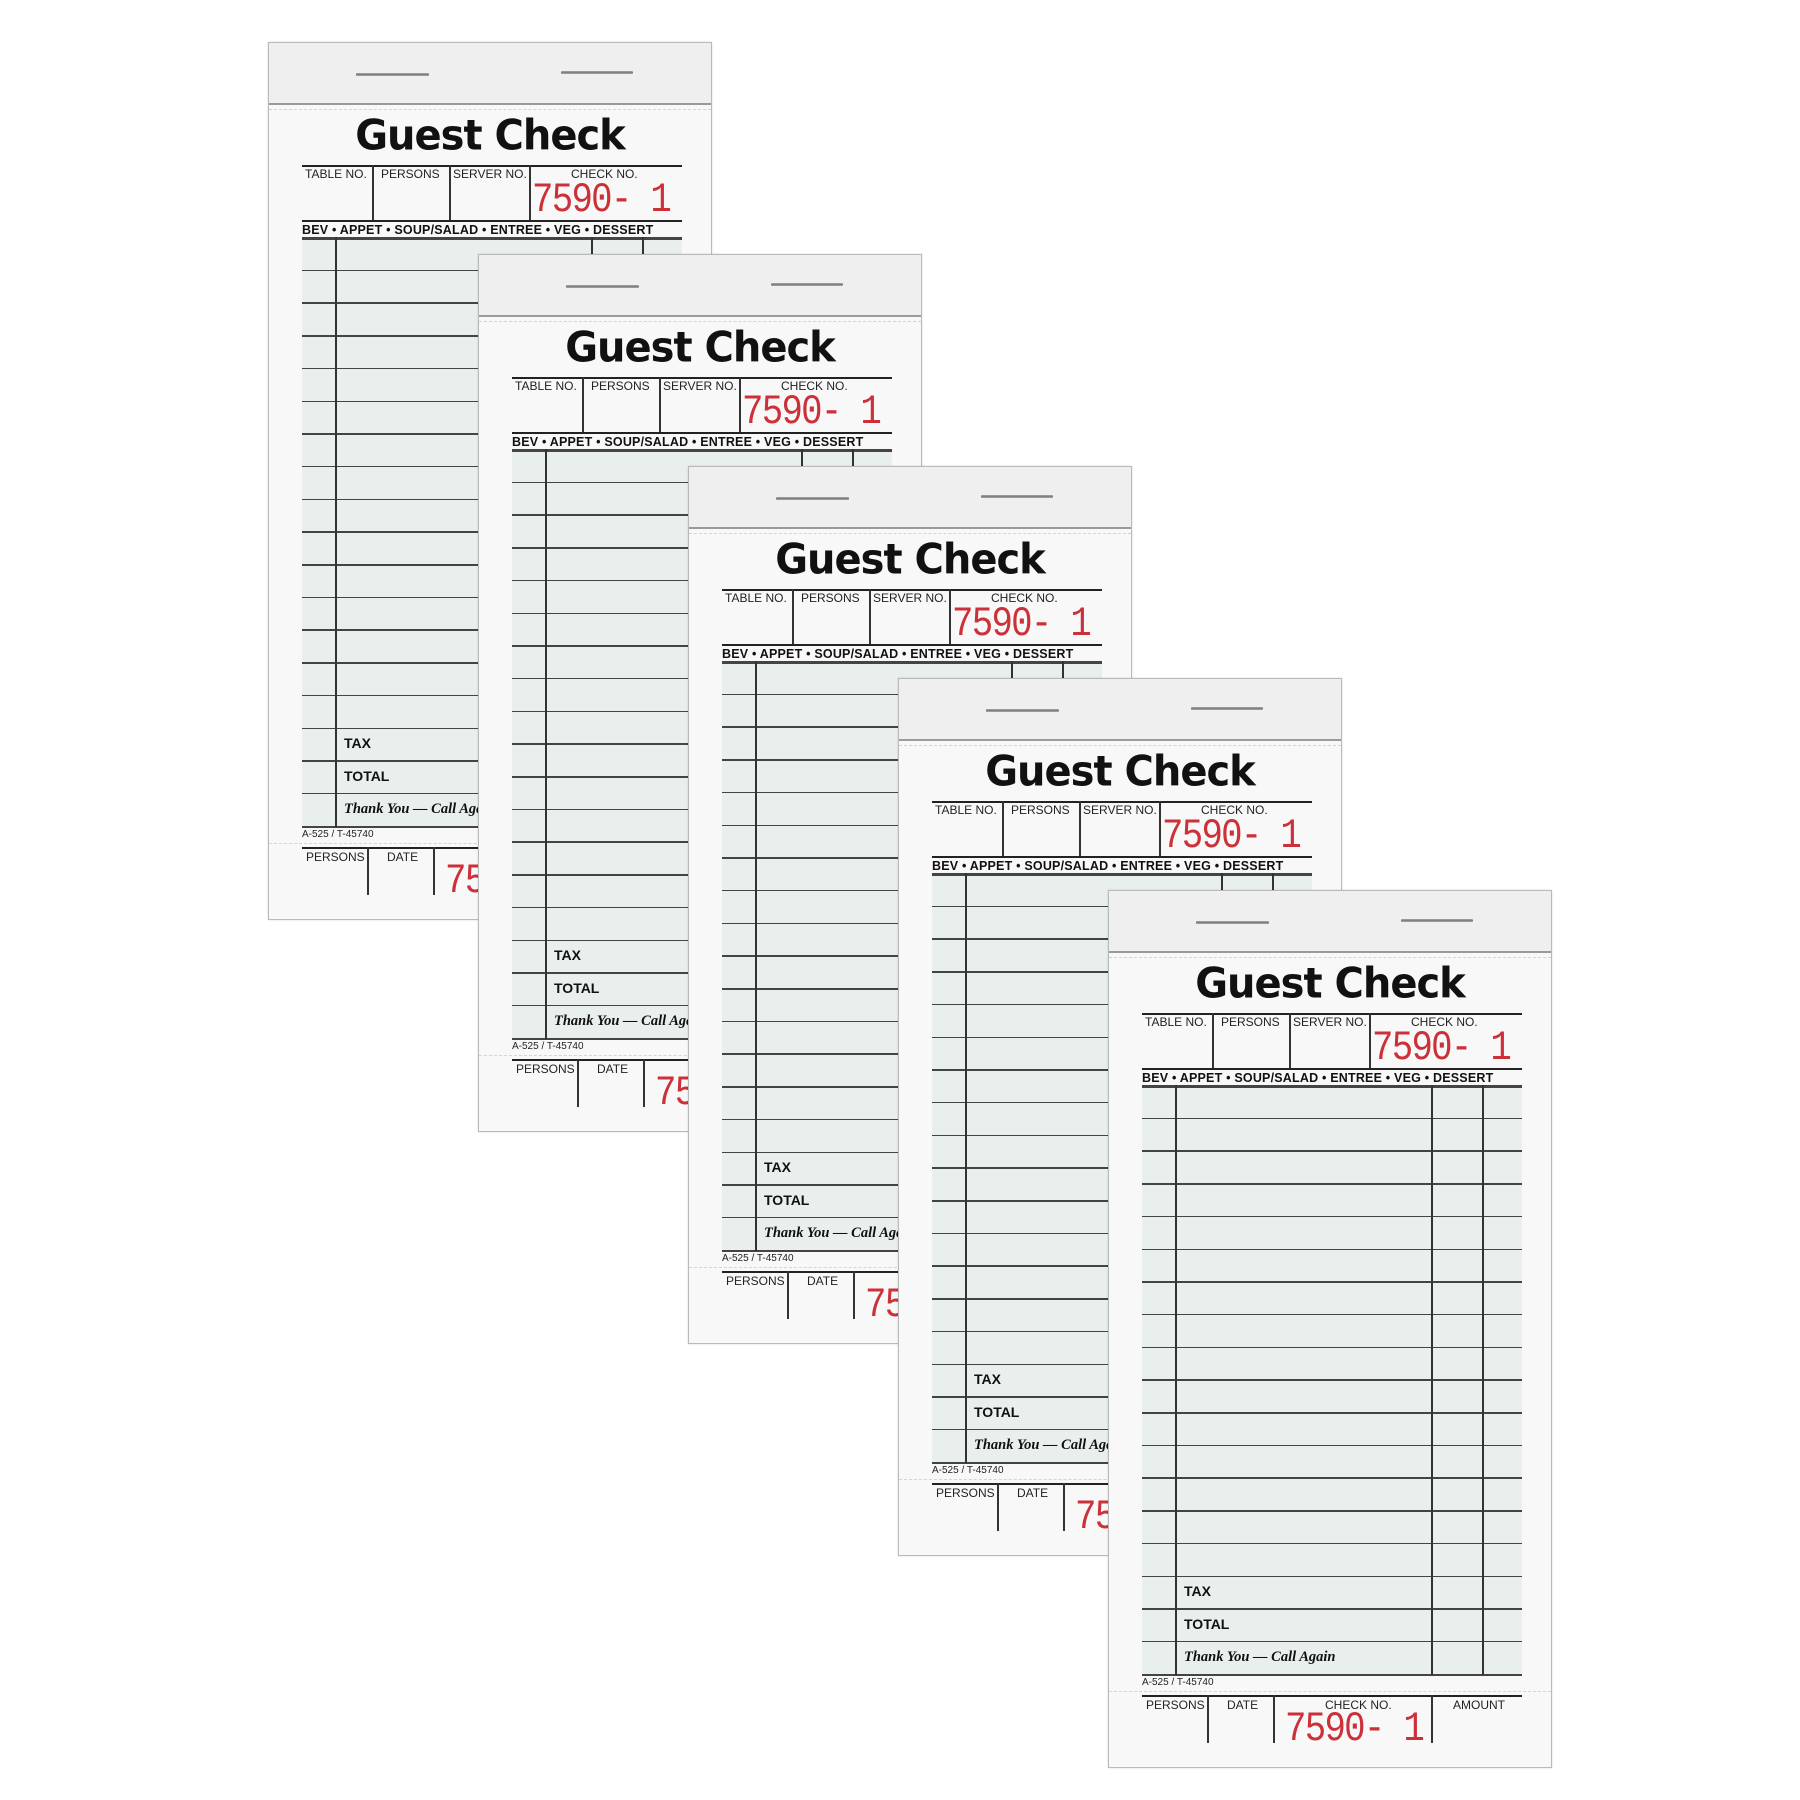 The width and height of the screenshot is (1800, 1800). What do you see at coordinates (1232, 836) in the screenshot?
I see `check-number: 7590- 1` at bounding box center [1232, 836].